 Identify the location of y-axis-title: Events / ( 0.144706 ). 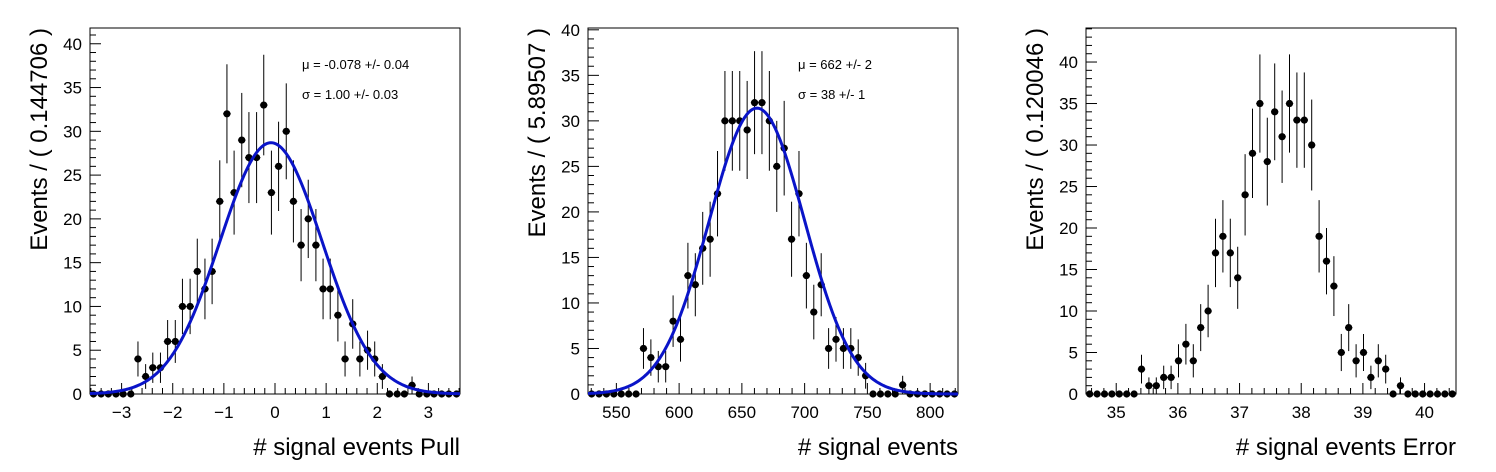
(39, 139).